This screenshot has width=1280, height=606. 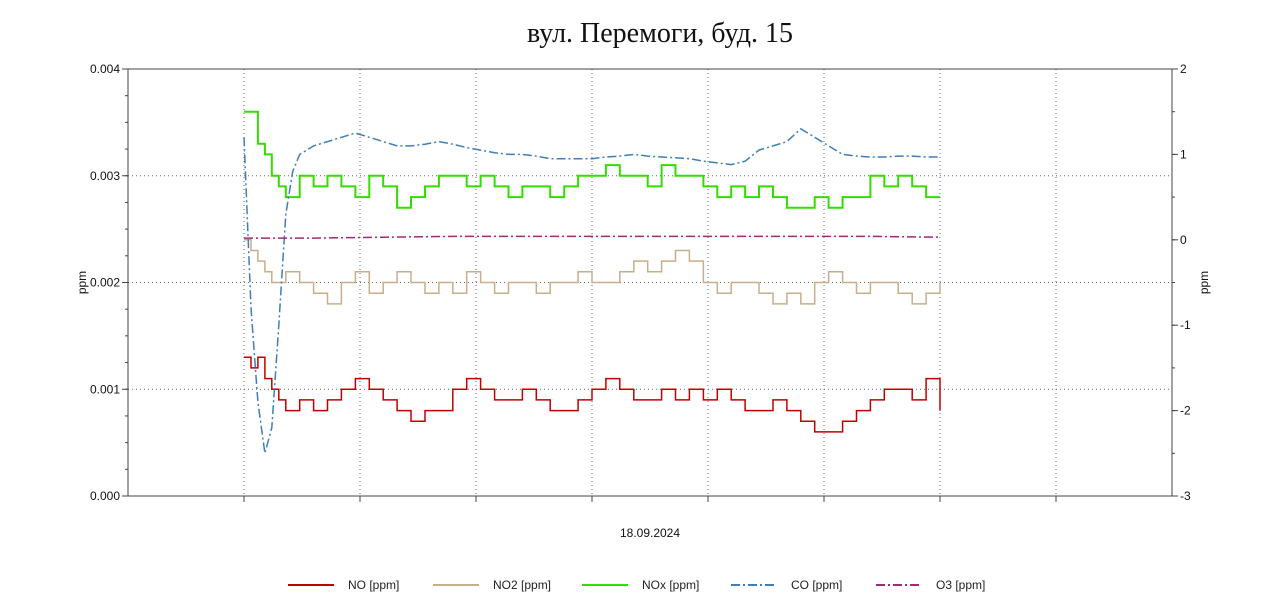 I want to click on legend-item-no2: NO2 [ppm], so click(x=492, y=585).